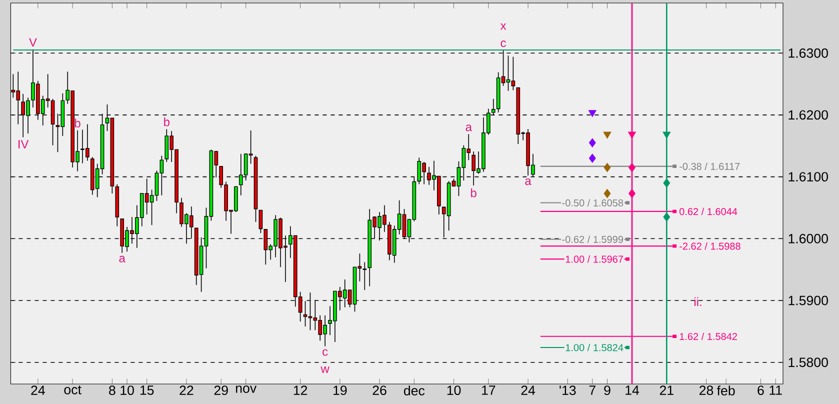 The image size is (839, 404). Describe the element at coordinates (594, 259) in the screenshot. I see `ref-line-label: 1.00 / 1.5967` at that location.